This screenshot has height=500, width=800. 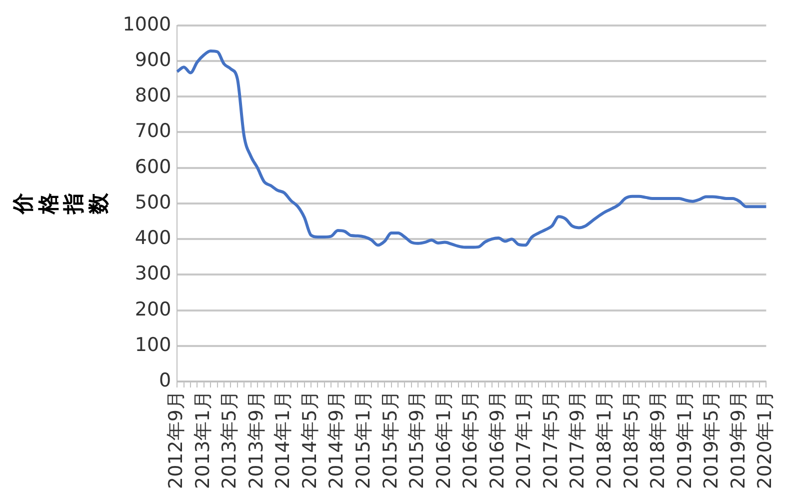 What do you see at coordinates (165, 380) in the screenshot?
I see `y-tick-label: 0` at bounding box center [165, 380].